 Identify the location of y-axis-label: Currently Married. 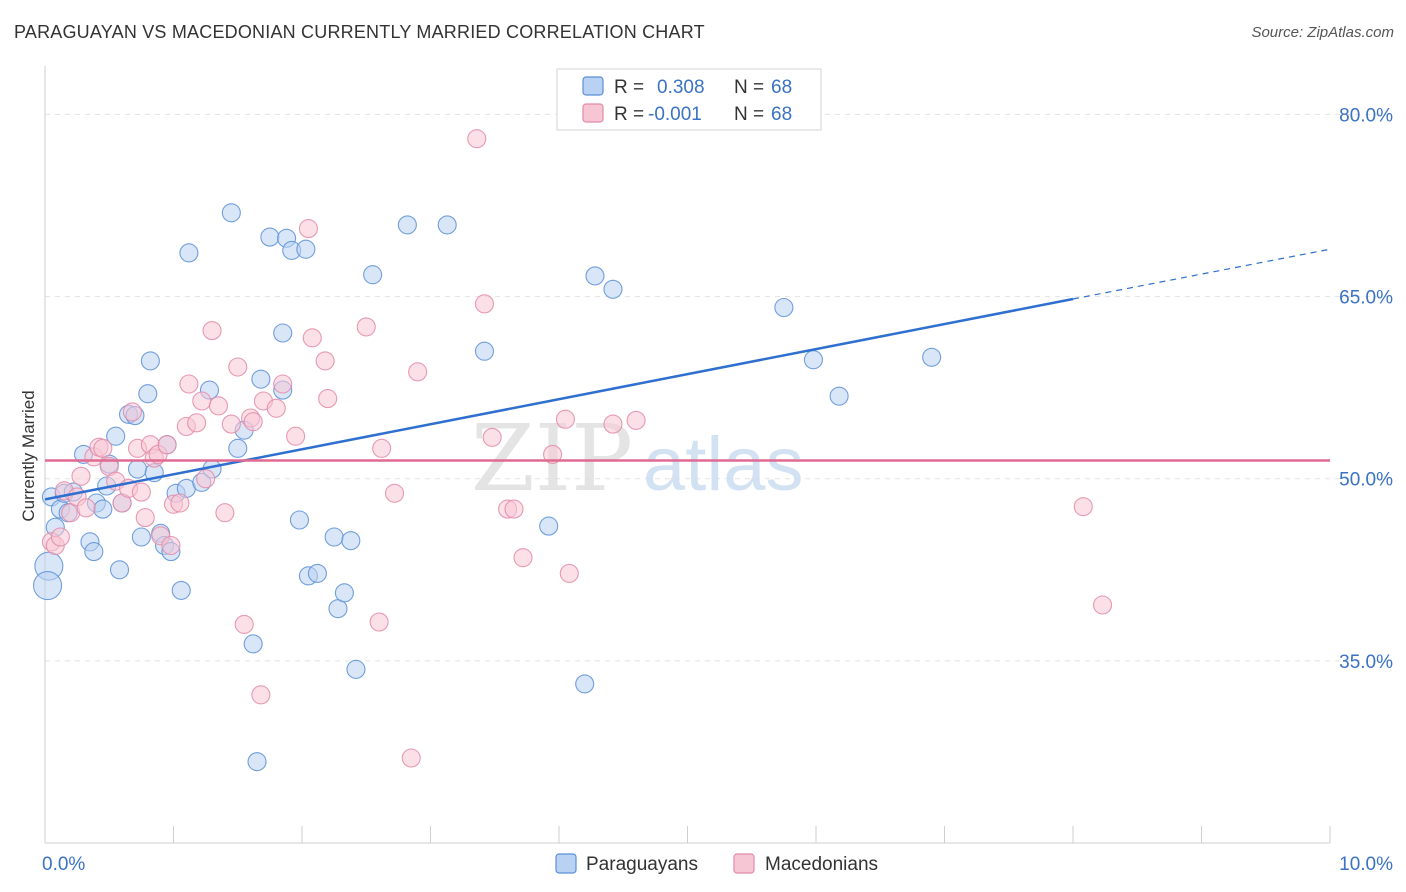
(28, 455).